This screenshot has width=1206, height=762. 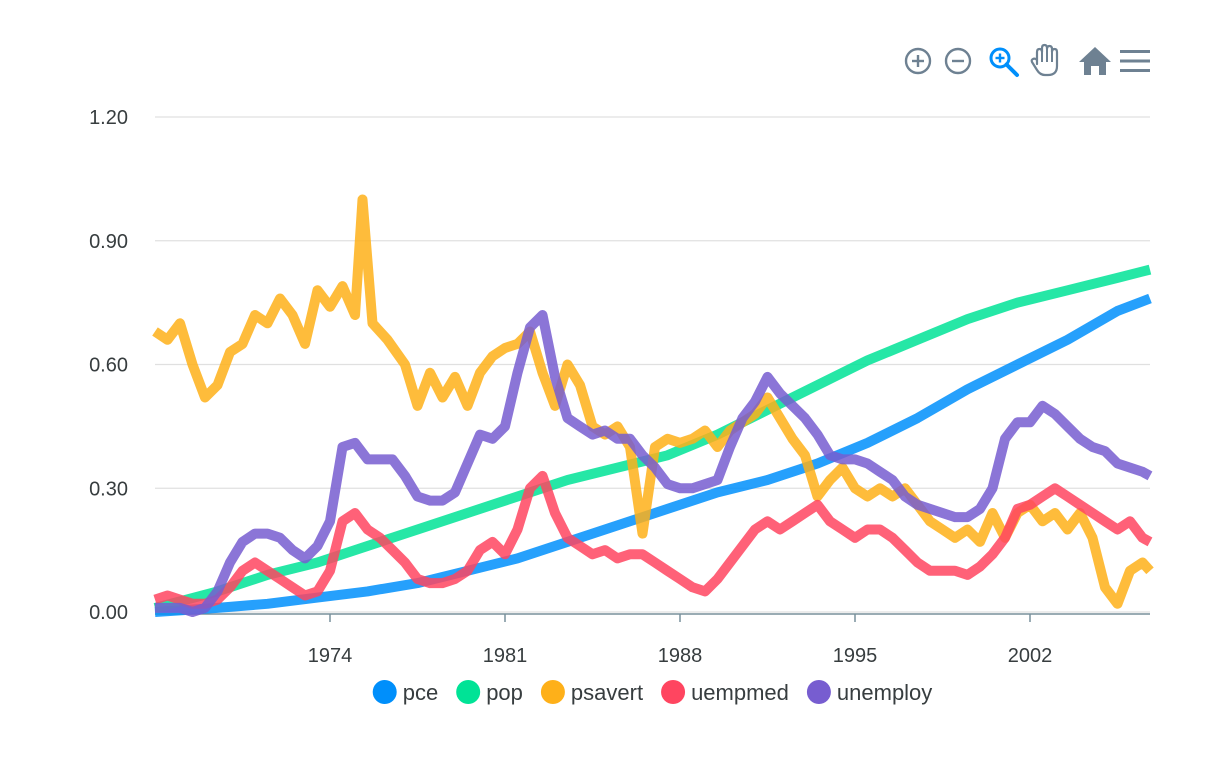 I want to click on menu-button, so click(x=1135, y=61).